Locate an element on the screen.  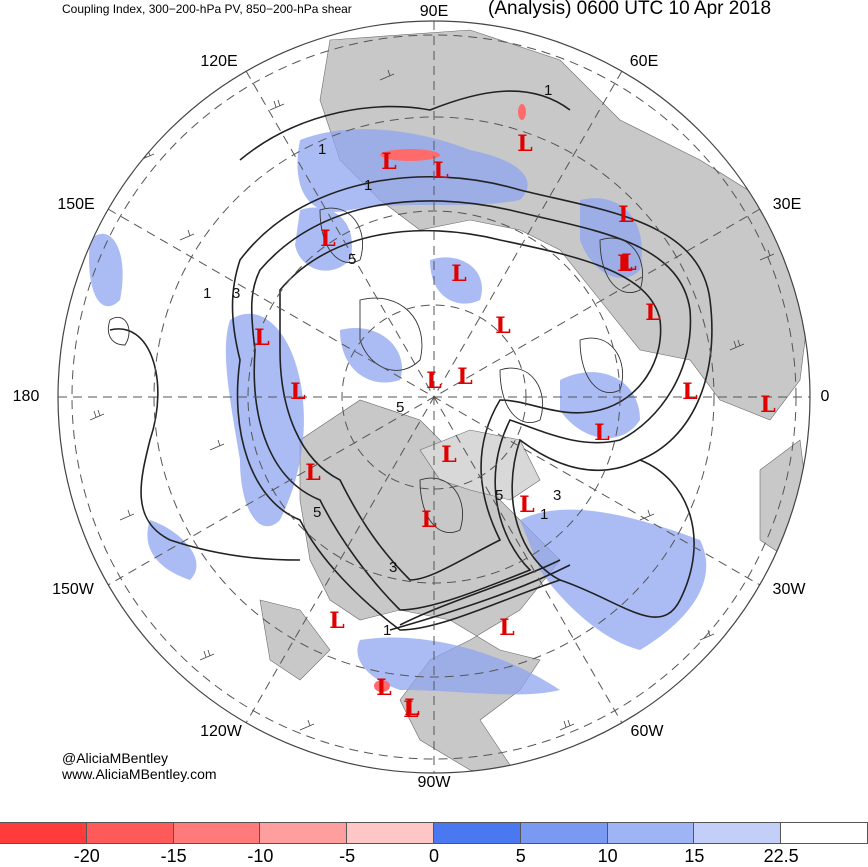
colorbar-tick: 5 is located at coordinates (520, 856).